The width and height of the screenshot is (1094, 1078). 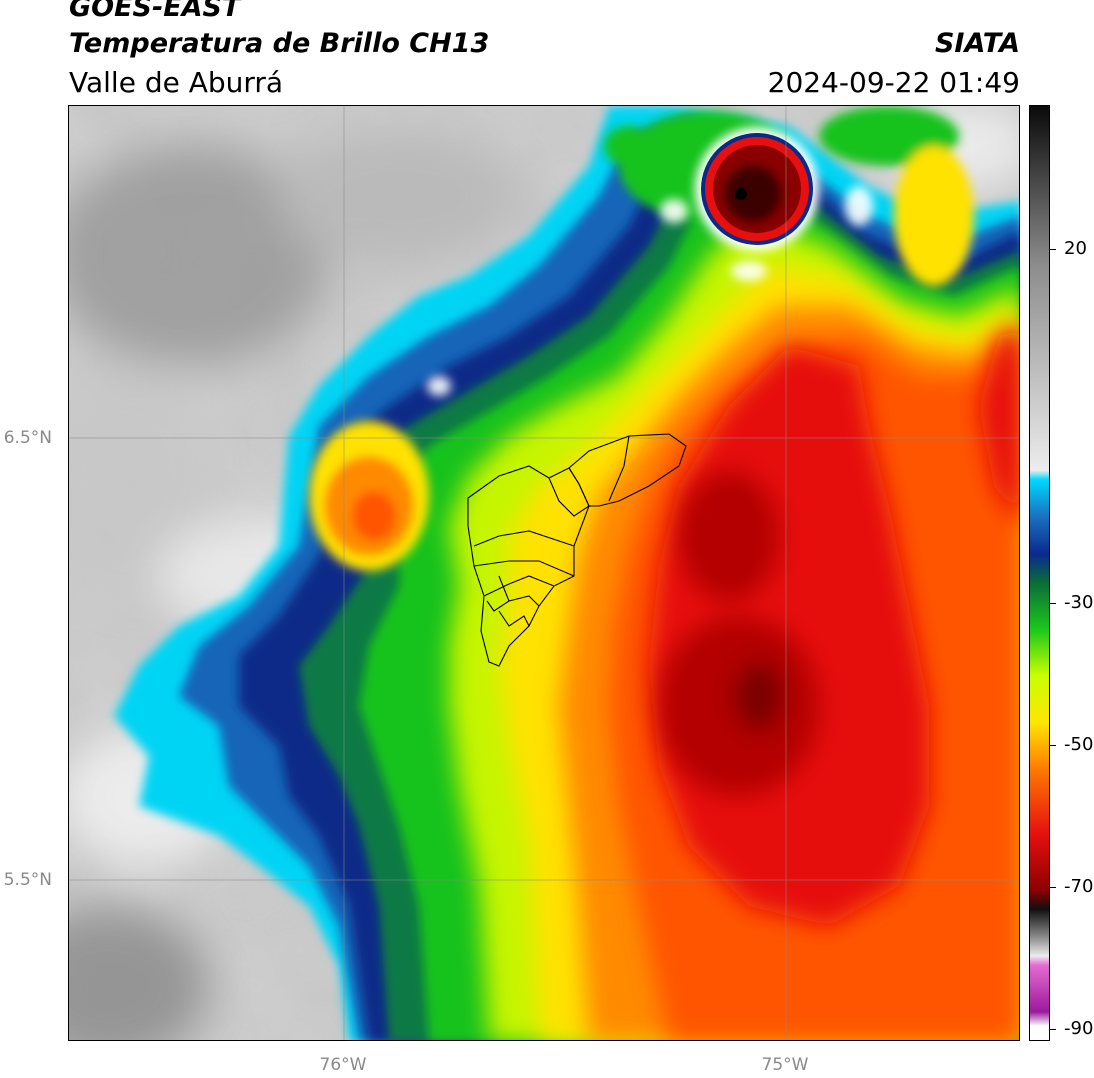 What do you see at coordinates (27, 438) in the screenshot?
I see `lat-tick-label: 6.5°N` at bounding box center [27, 438].